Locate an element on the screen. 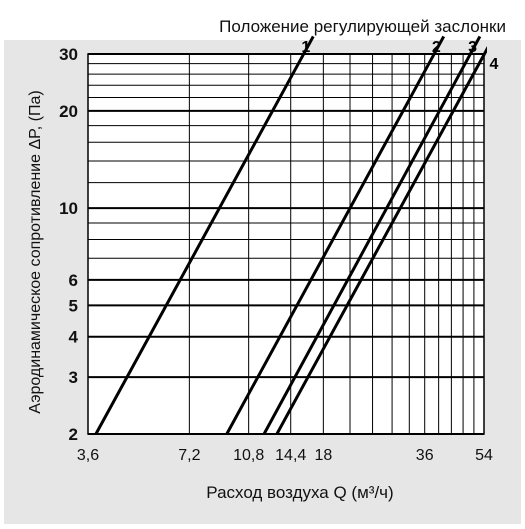  y-tick-label: 30 is located at coordinates (68, 54).